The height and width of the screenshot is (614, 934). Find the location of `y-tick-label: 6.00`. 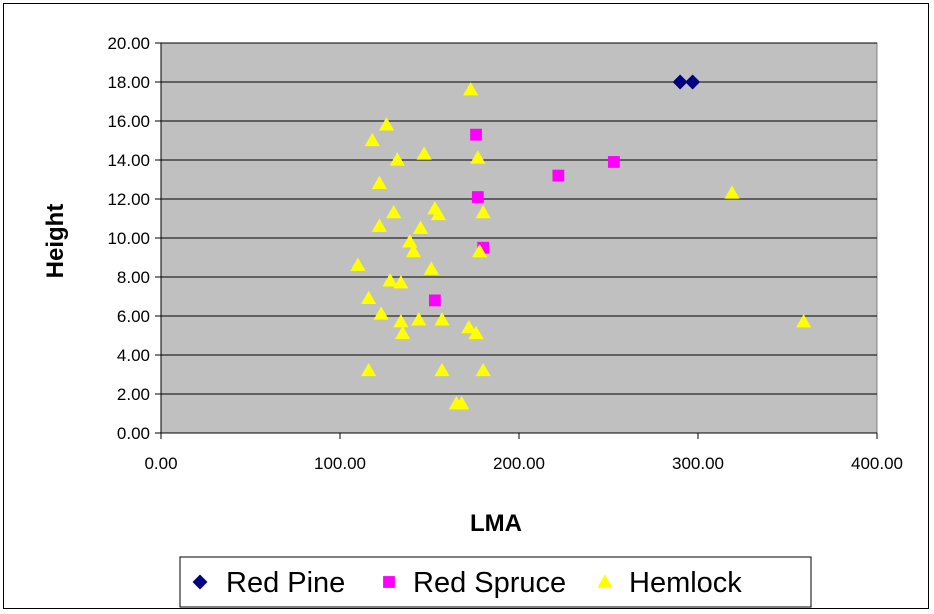

y-tick-label: 6.00 is located at coordinates (133, 316).